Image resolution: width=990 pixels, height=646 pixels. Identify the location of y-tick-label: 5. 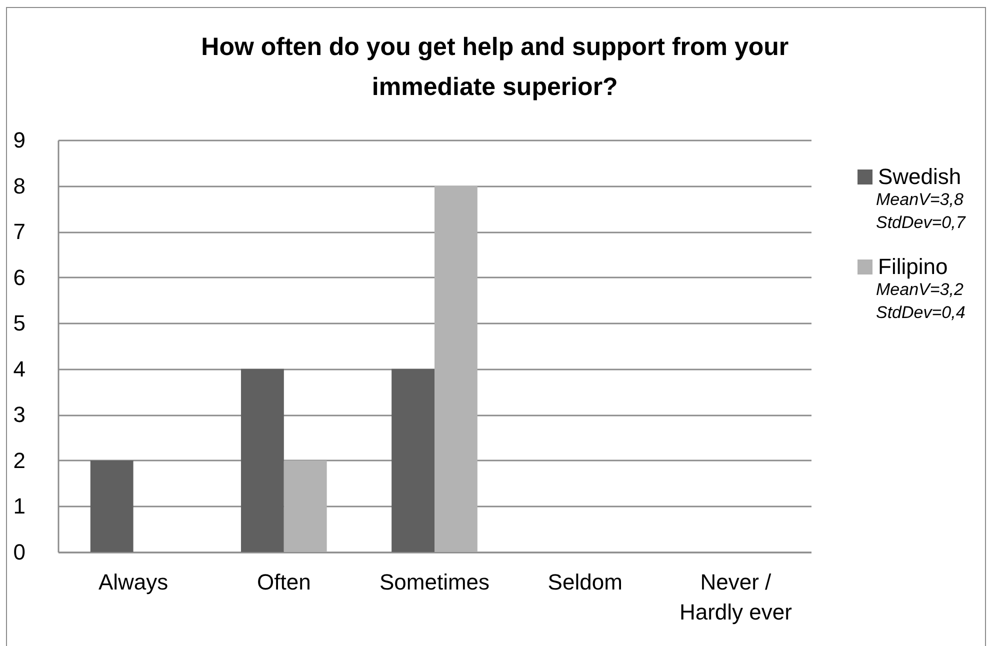
(19, 323).